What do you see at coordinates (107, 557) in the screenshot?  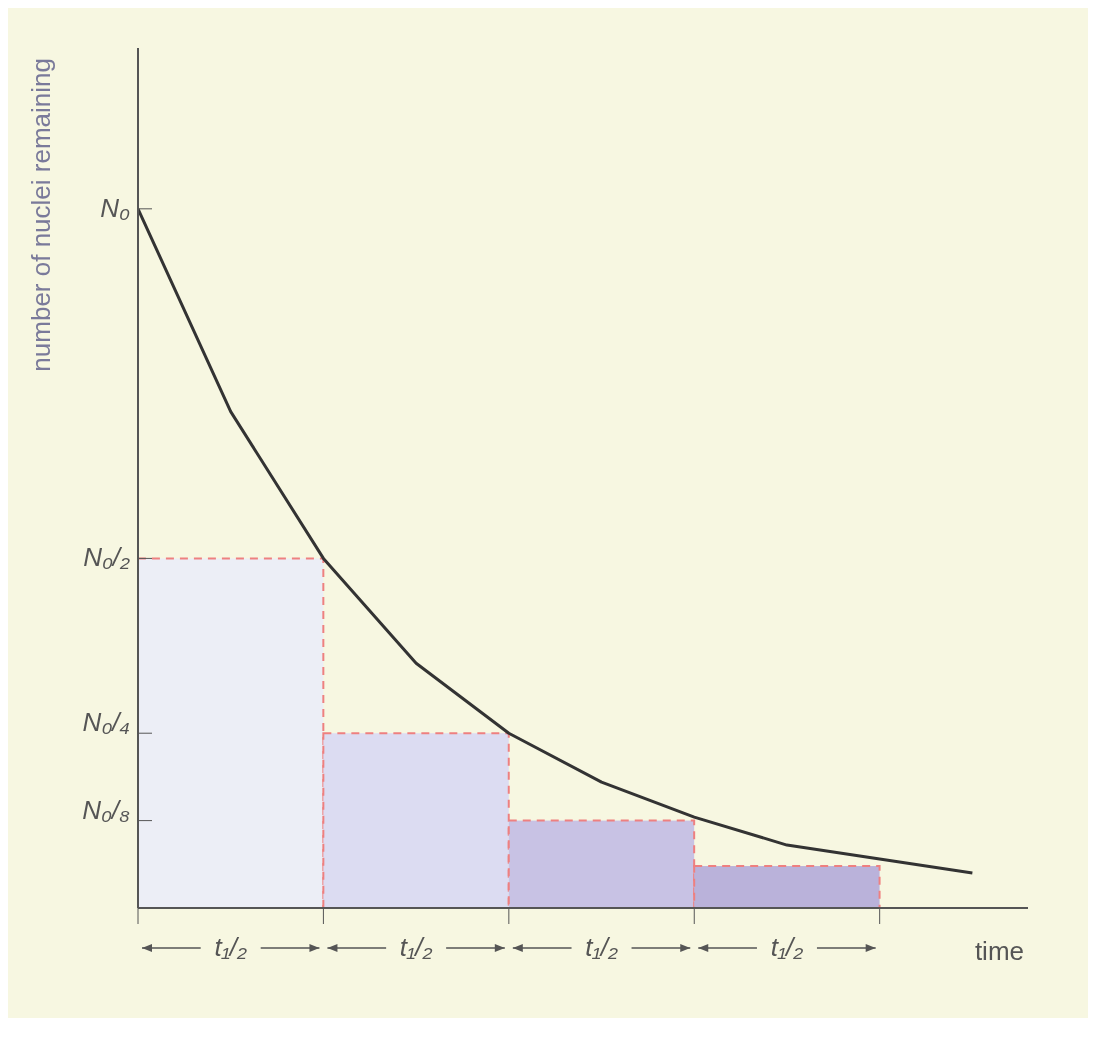 I see `ref-line-label: N₀/₂` at bounding box center [107, 557].